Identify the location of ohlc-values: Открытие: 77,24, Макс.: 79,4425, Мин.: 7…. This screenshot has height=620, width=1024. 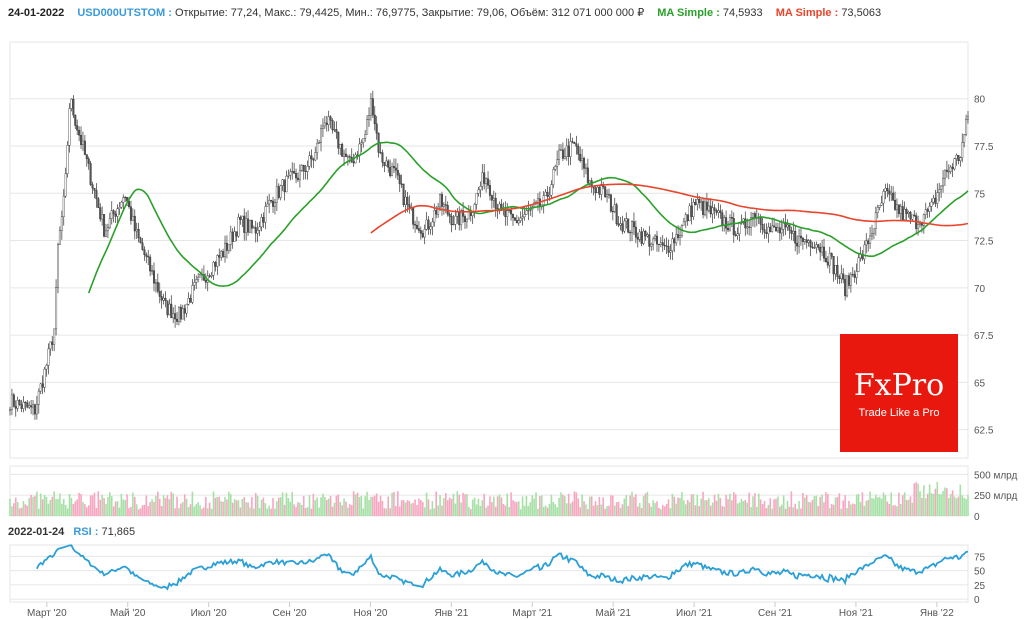
(409, 13).